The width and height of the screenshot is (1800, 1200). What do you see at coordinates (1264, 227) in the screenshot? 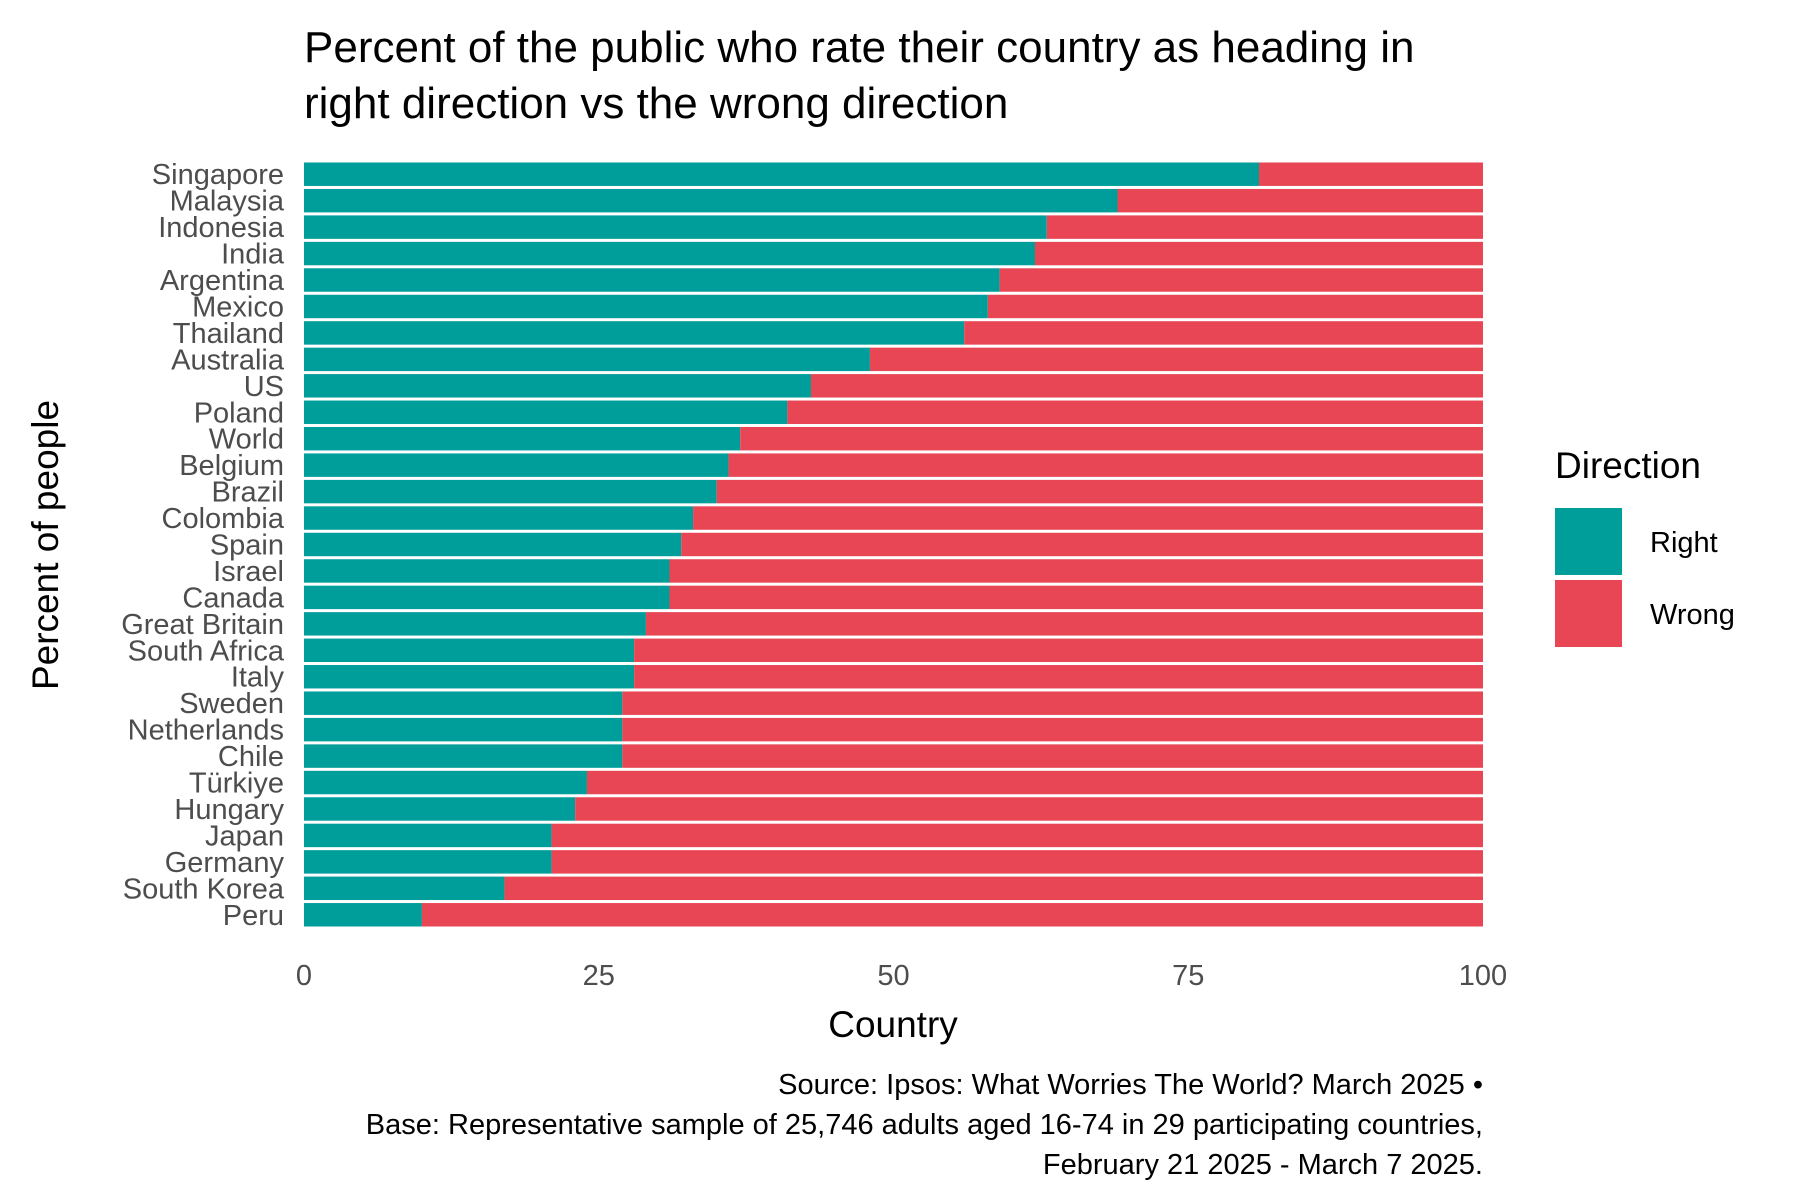
I see `bar-indonesia-wrong` at bounding box center [1264, 227].